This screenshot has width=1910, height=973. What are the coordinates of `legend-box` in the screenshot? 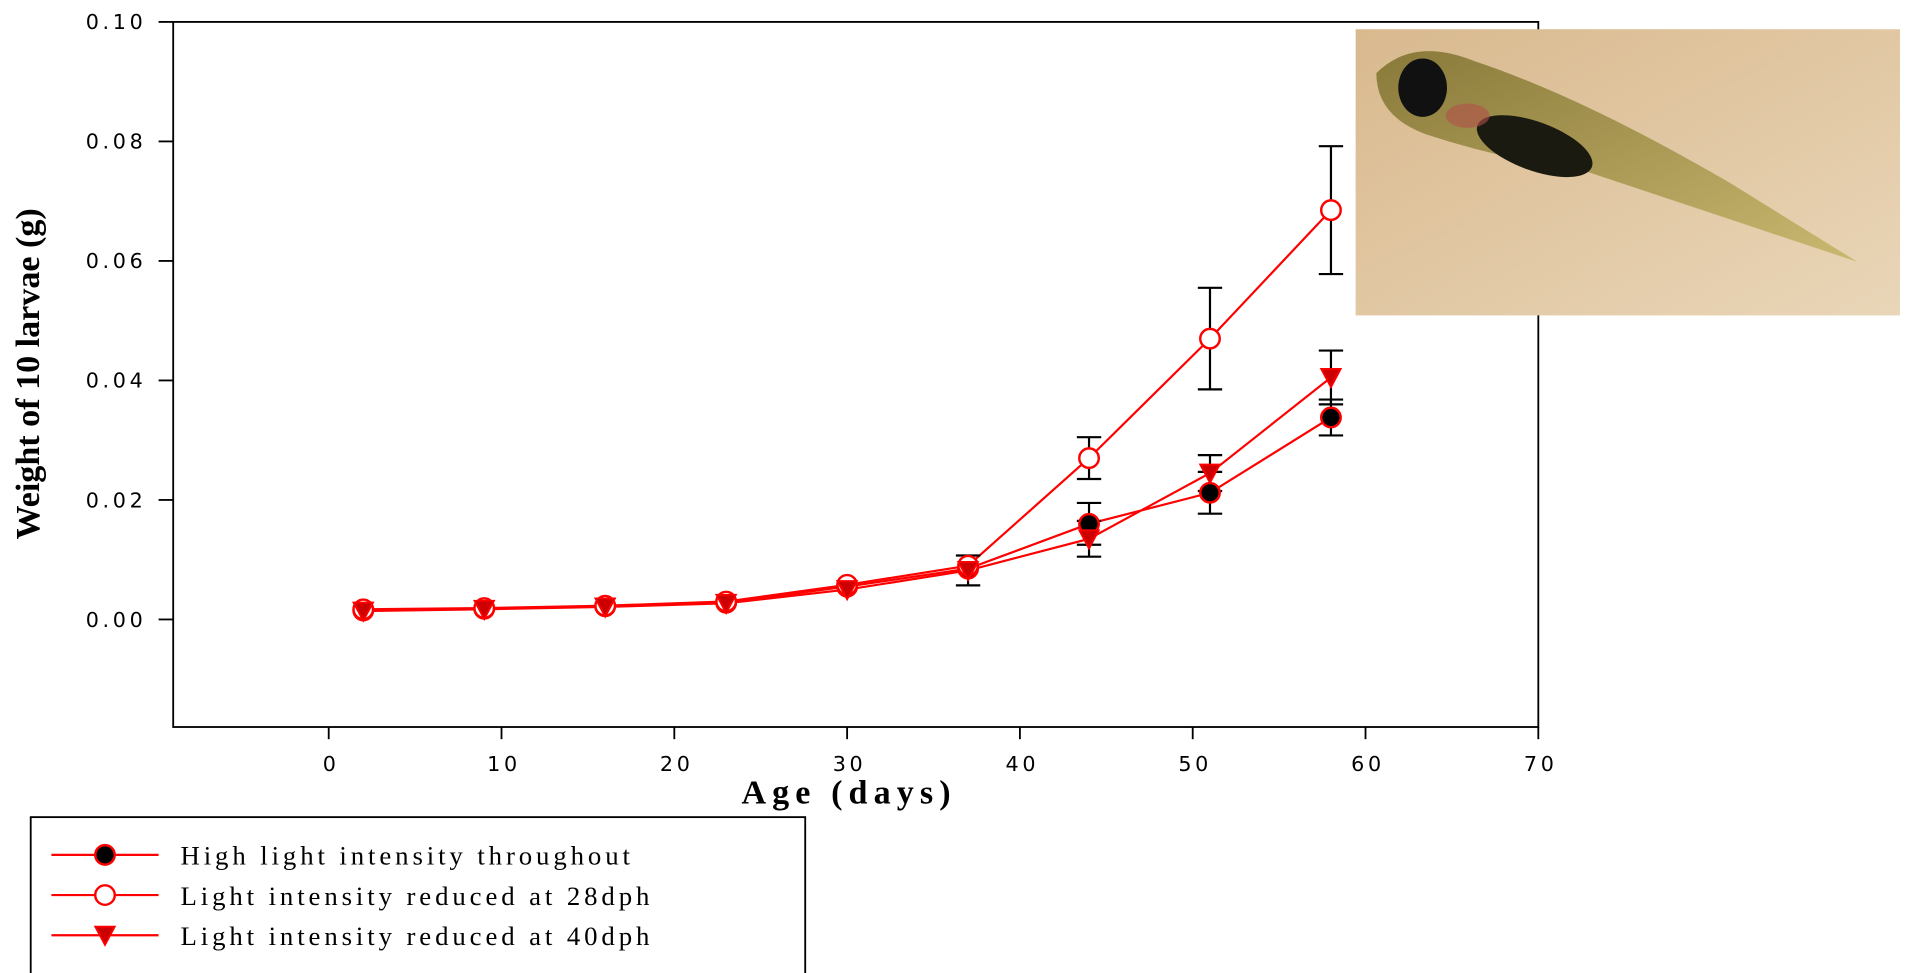 It's located at (418, 894).